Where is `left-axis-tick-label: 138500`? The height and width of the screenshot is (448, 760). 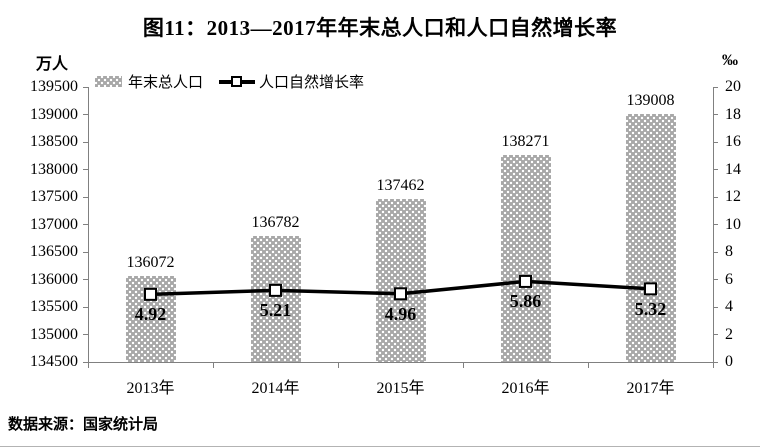
left-axis-tick-label: 138500 is located at coordinates (54, 141).